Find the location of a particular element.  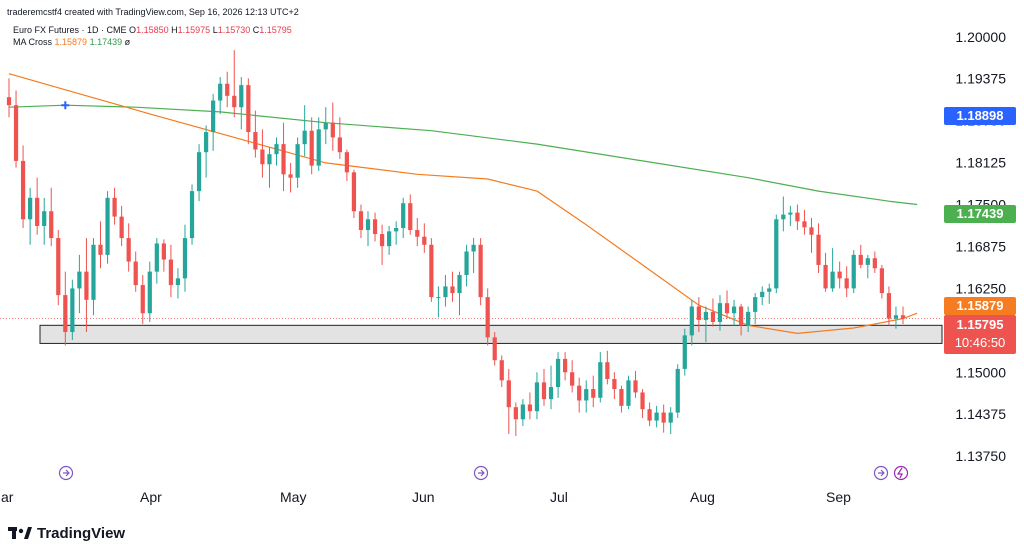

support-zone-rect is located at coordinates (491, 334).